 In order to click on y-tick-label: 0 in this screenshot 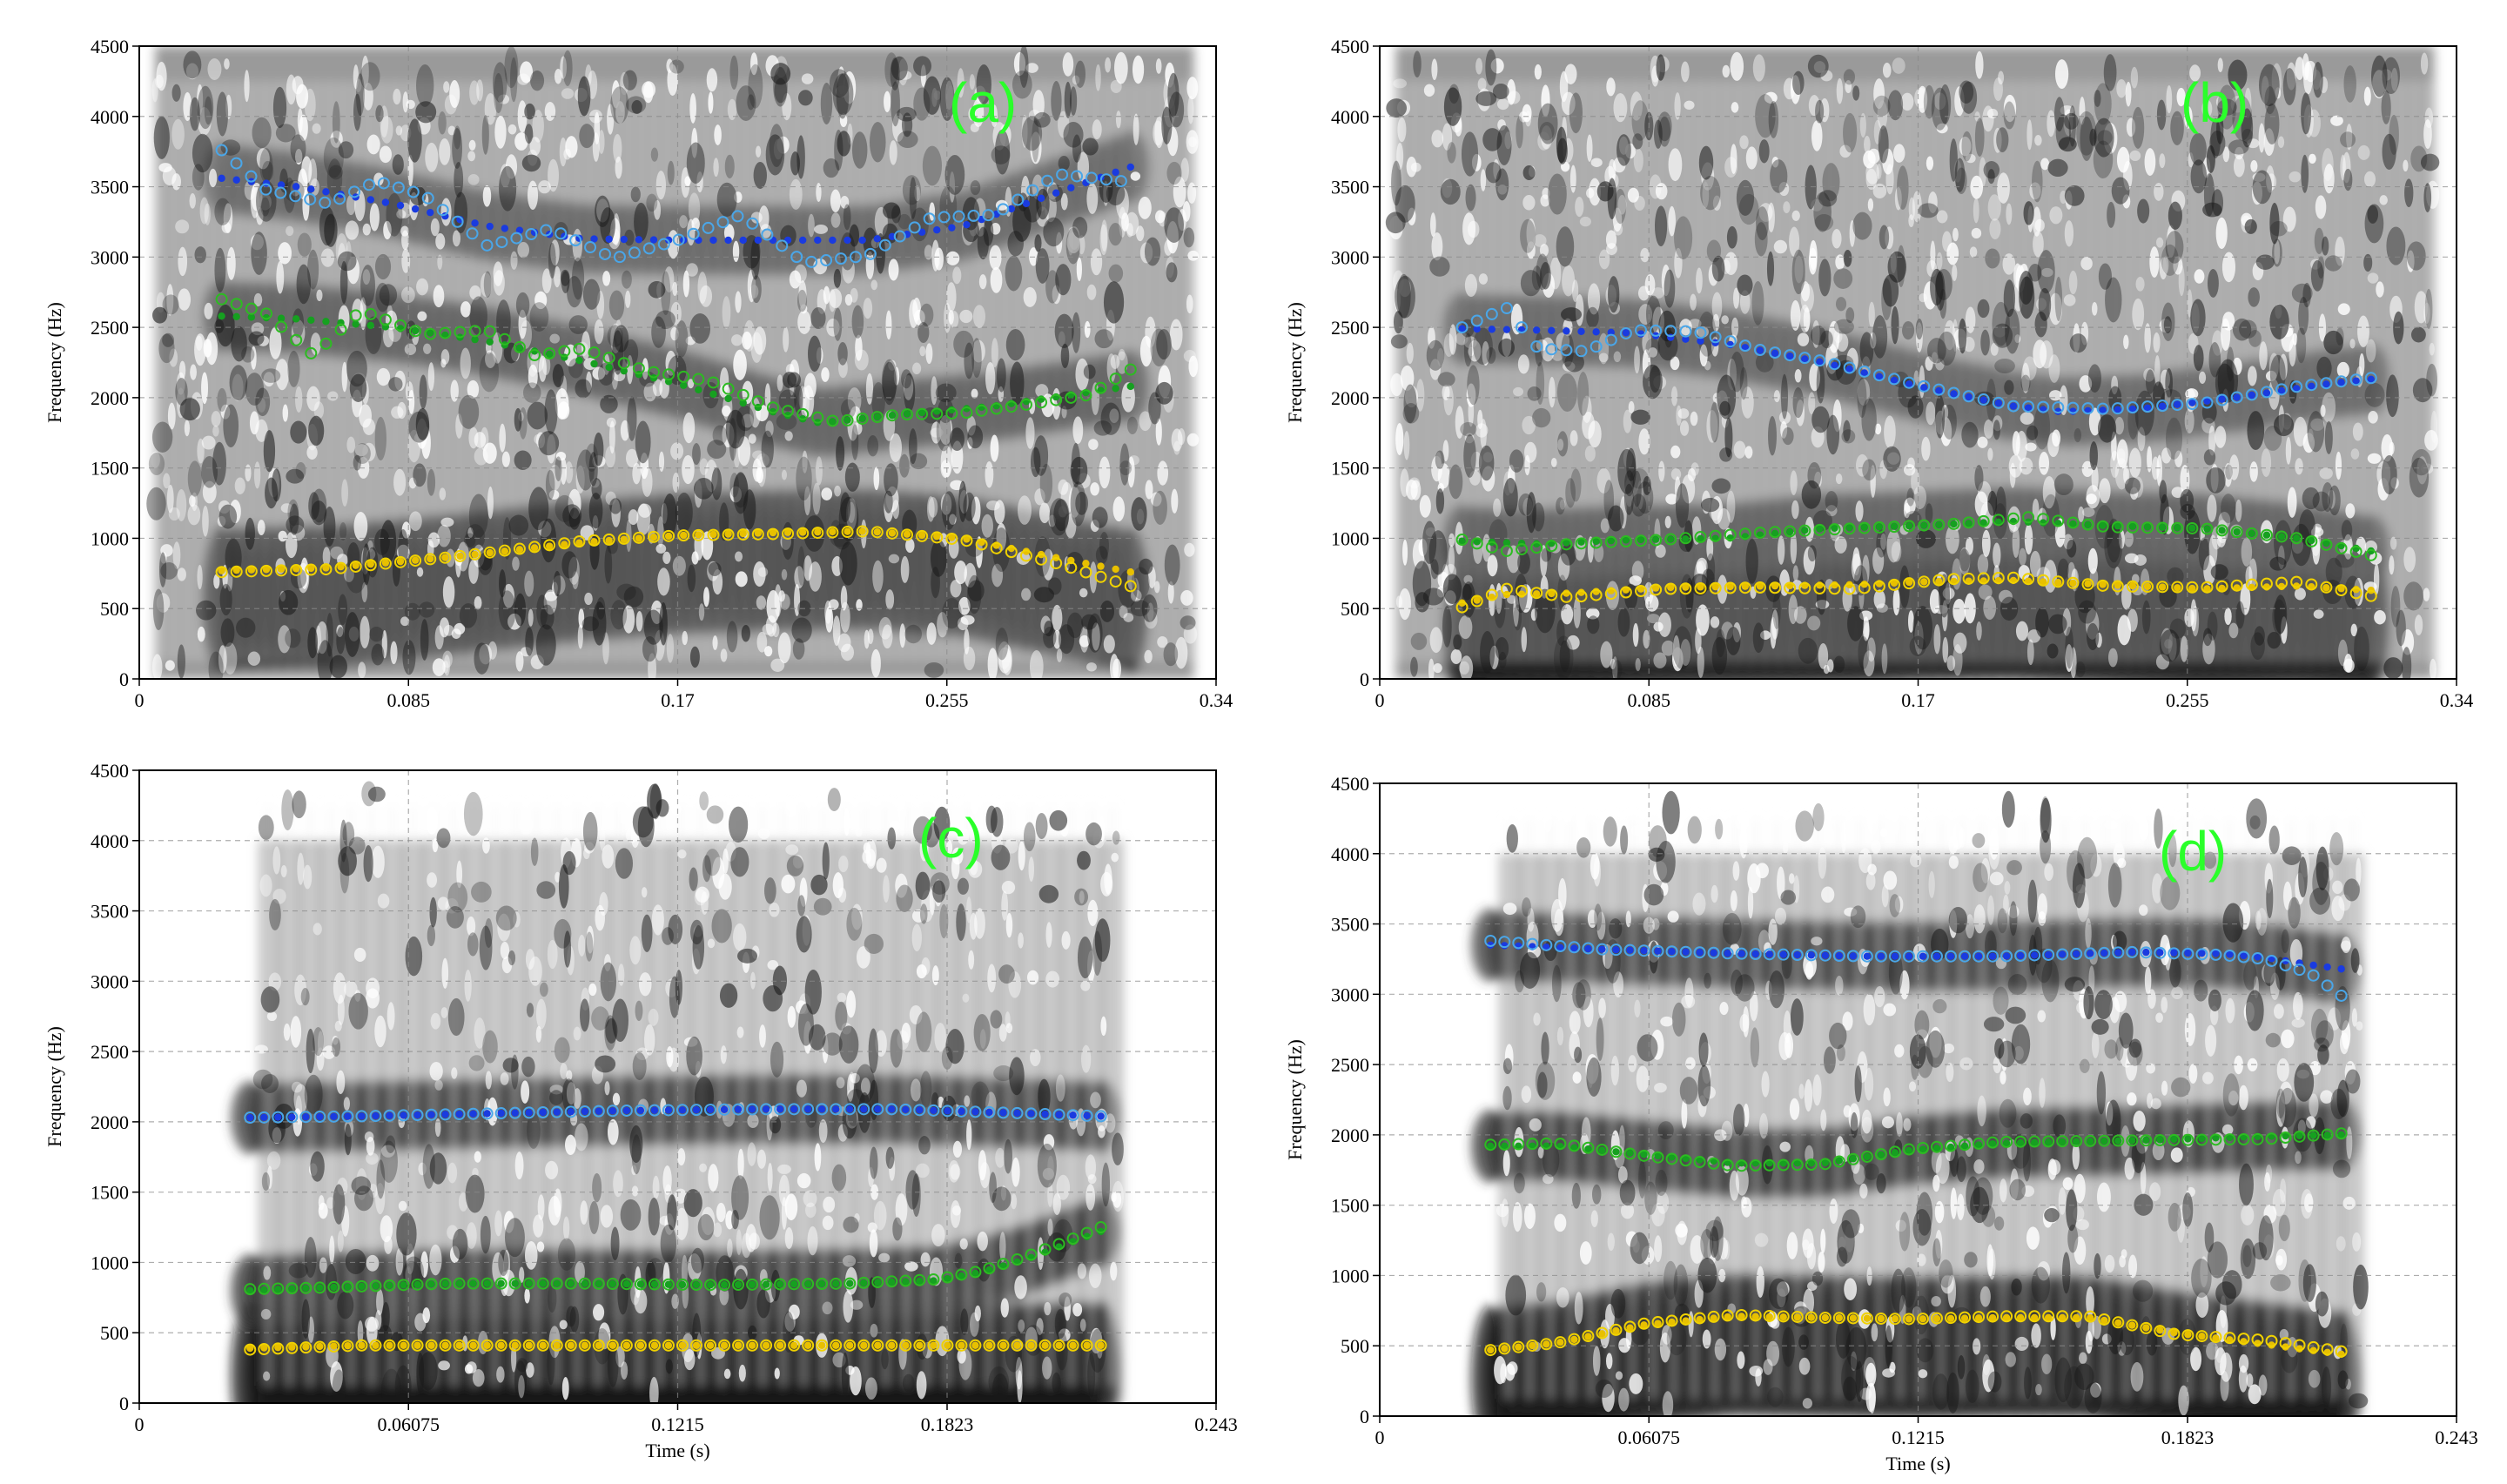, I will do `click(124, 679)`.